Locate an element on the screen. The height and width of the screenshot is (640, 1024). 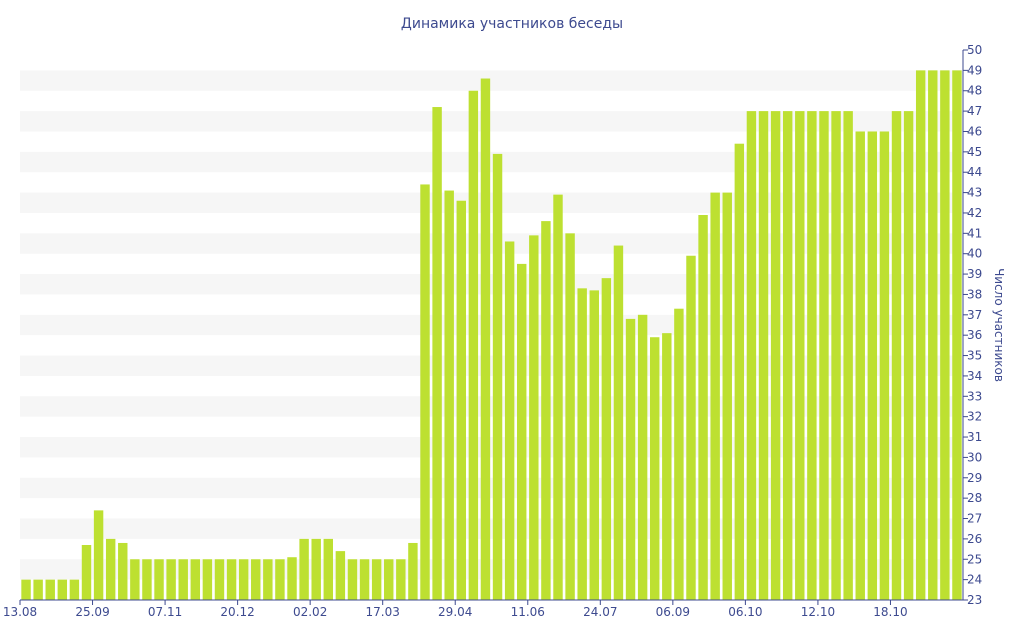
x-tick-label: 02.02 is located at coordinates (310, 612).